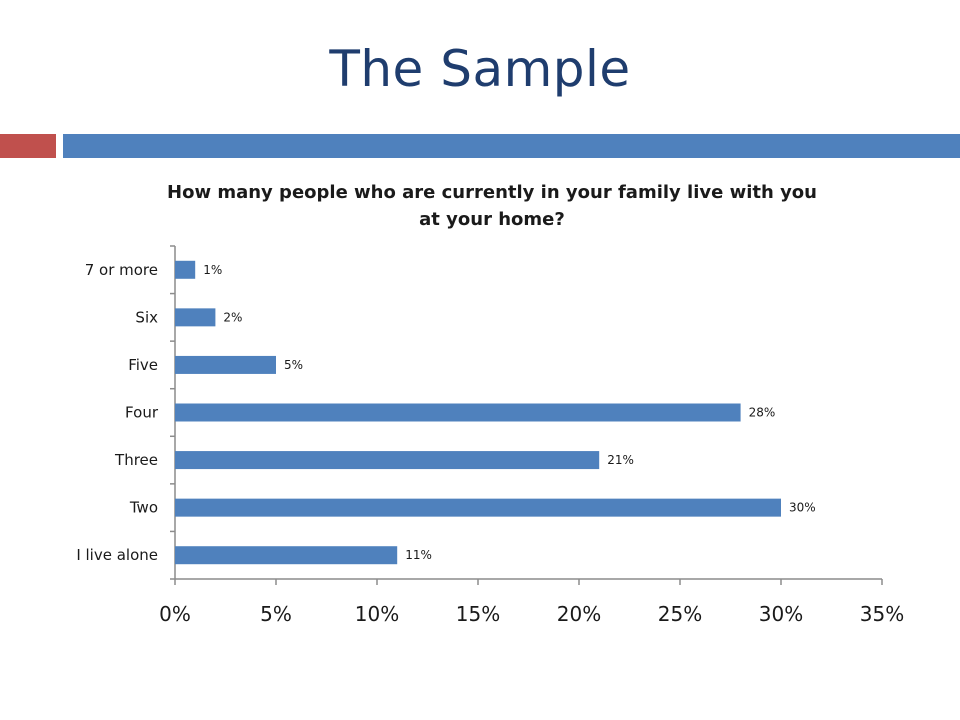 This screenshot has height=720, width=960. What do you see at coordinates (212, 270) in the screenshot?
I see `data-label: 1%` at bounding box center [212, 270].